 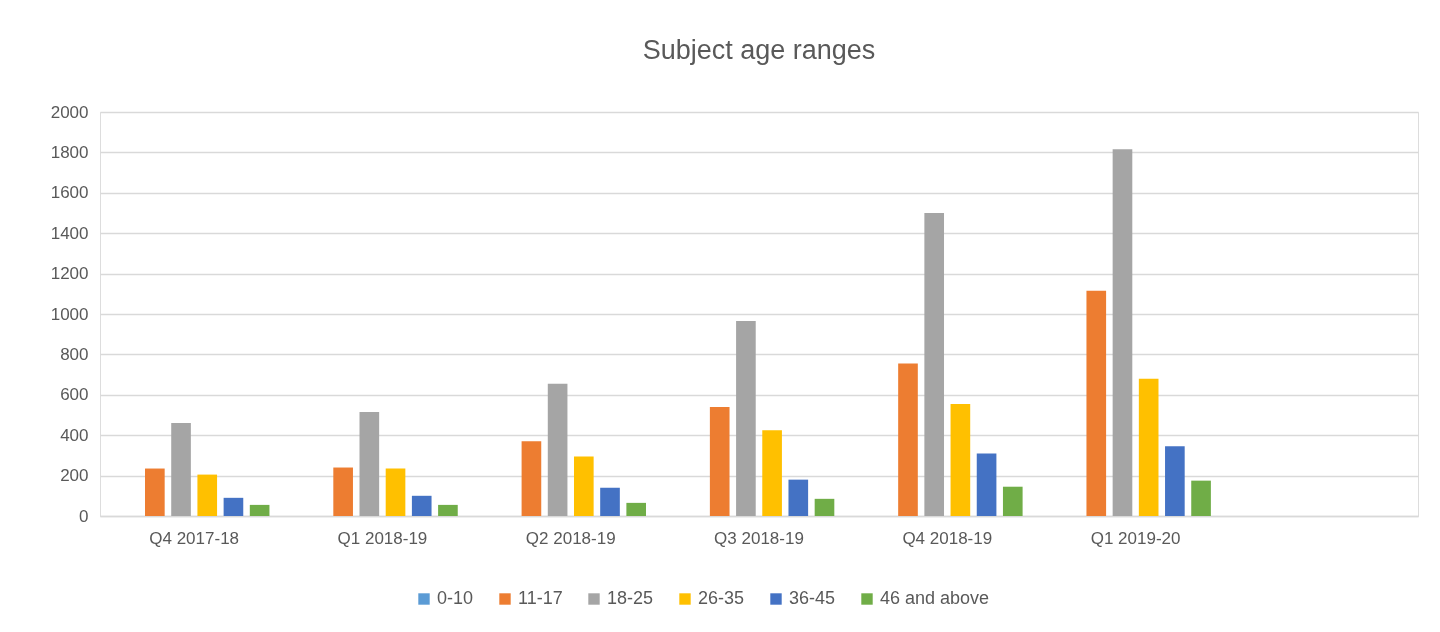 I want to click on x-tick-label: Q4 2017-18, so click(x=194, y=538).